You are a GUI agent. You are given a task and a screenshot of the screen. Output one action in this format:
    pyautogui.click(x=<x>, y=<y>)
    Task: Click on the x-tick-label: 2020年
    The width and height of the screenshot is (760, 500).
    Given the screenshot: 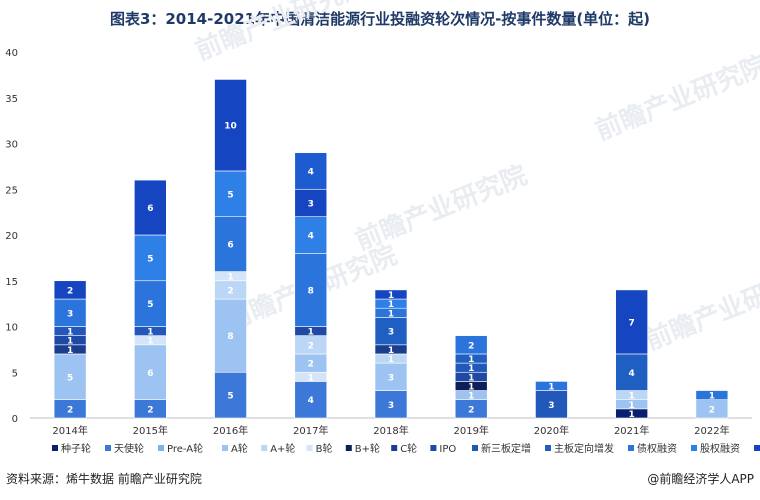 What is the action you would take?
    pyautogui.click(x=551, y=430)
    